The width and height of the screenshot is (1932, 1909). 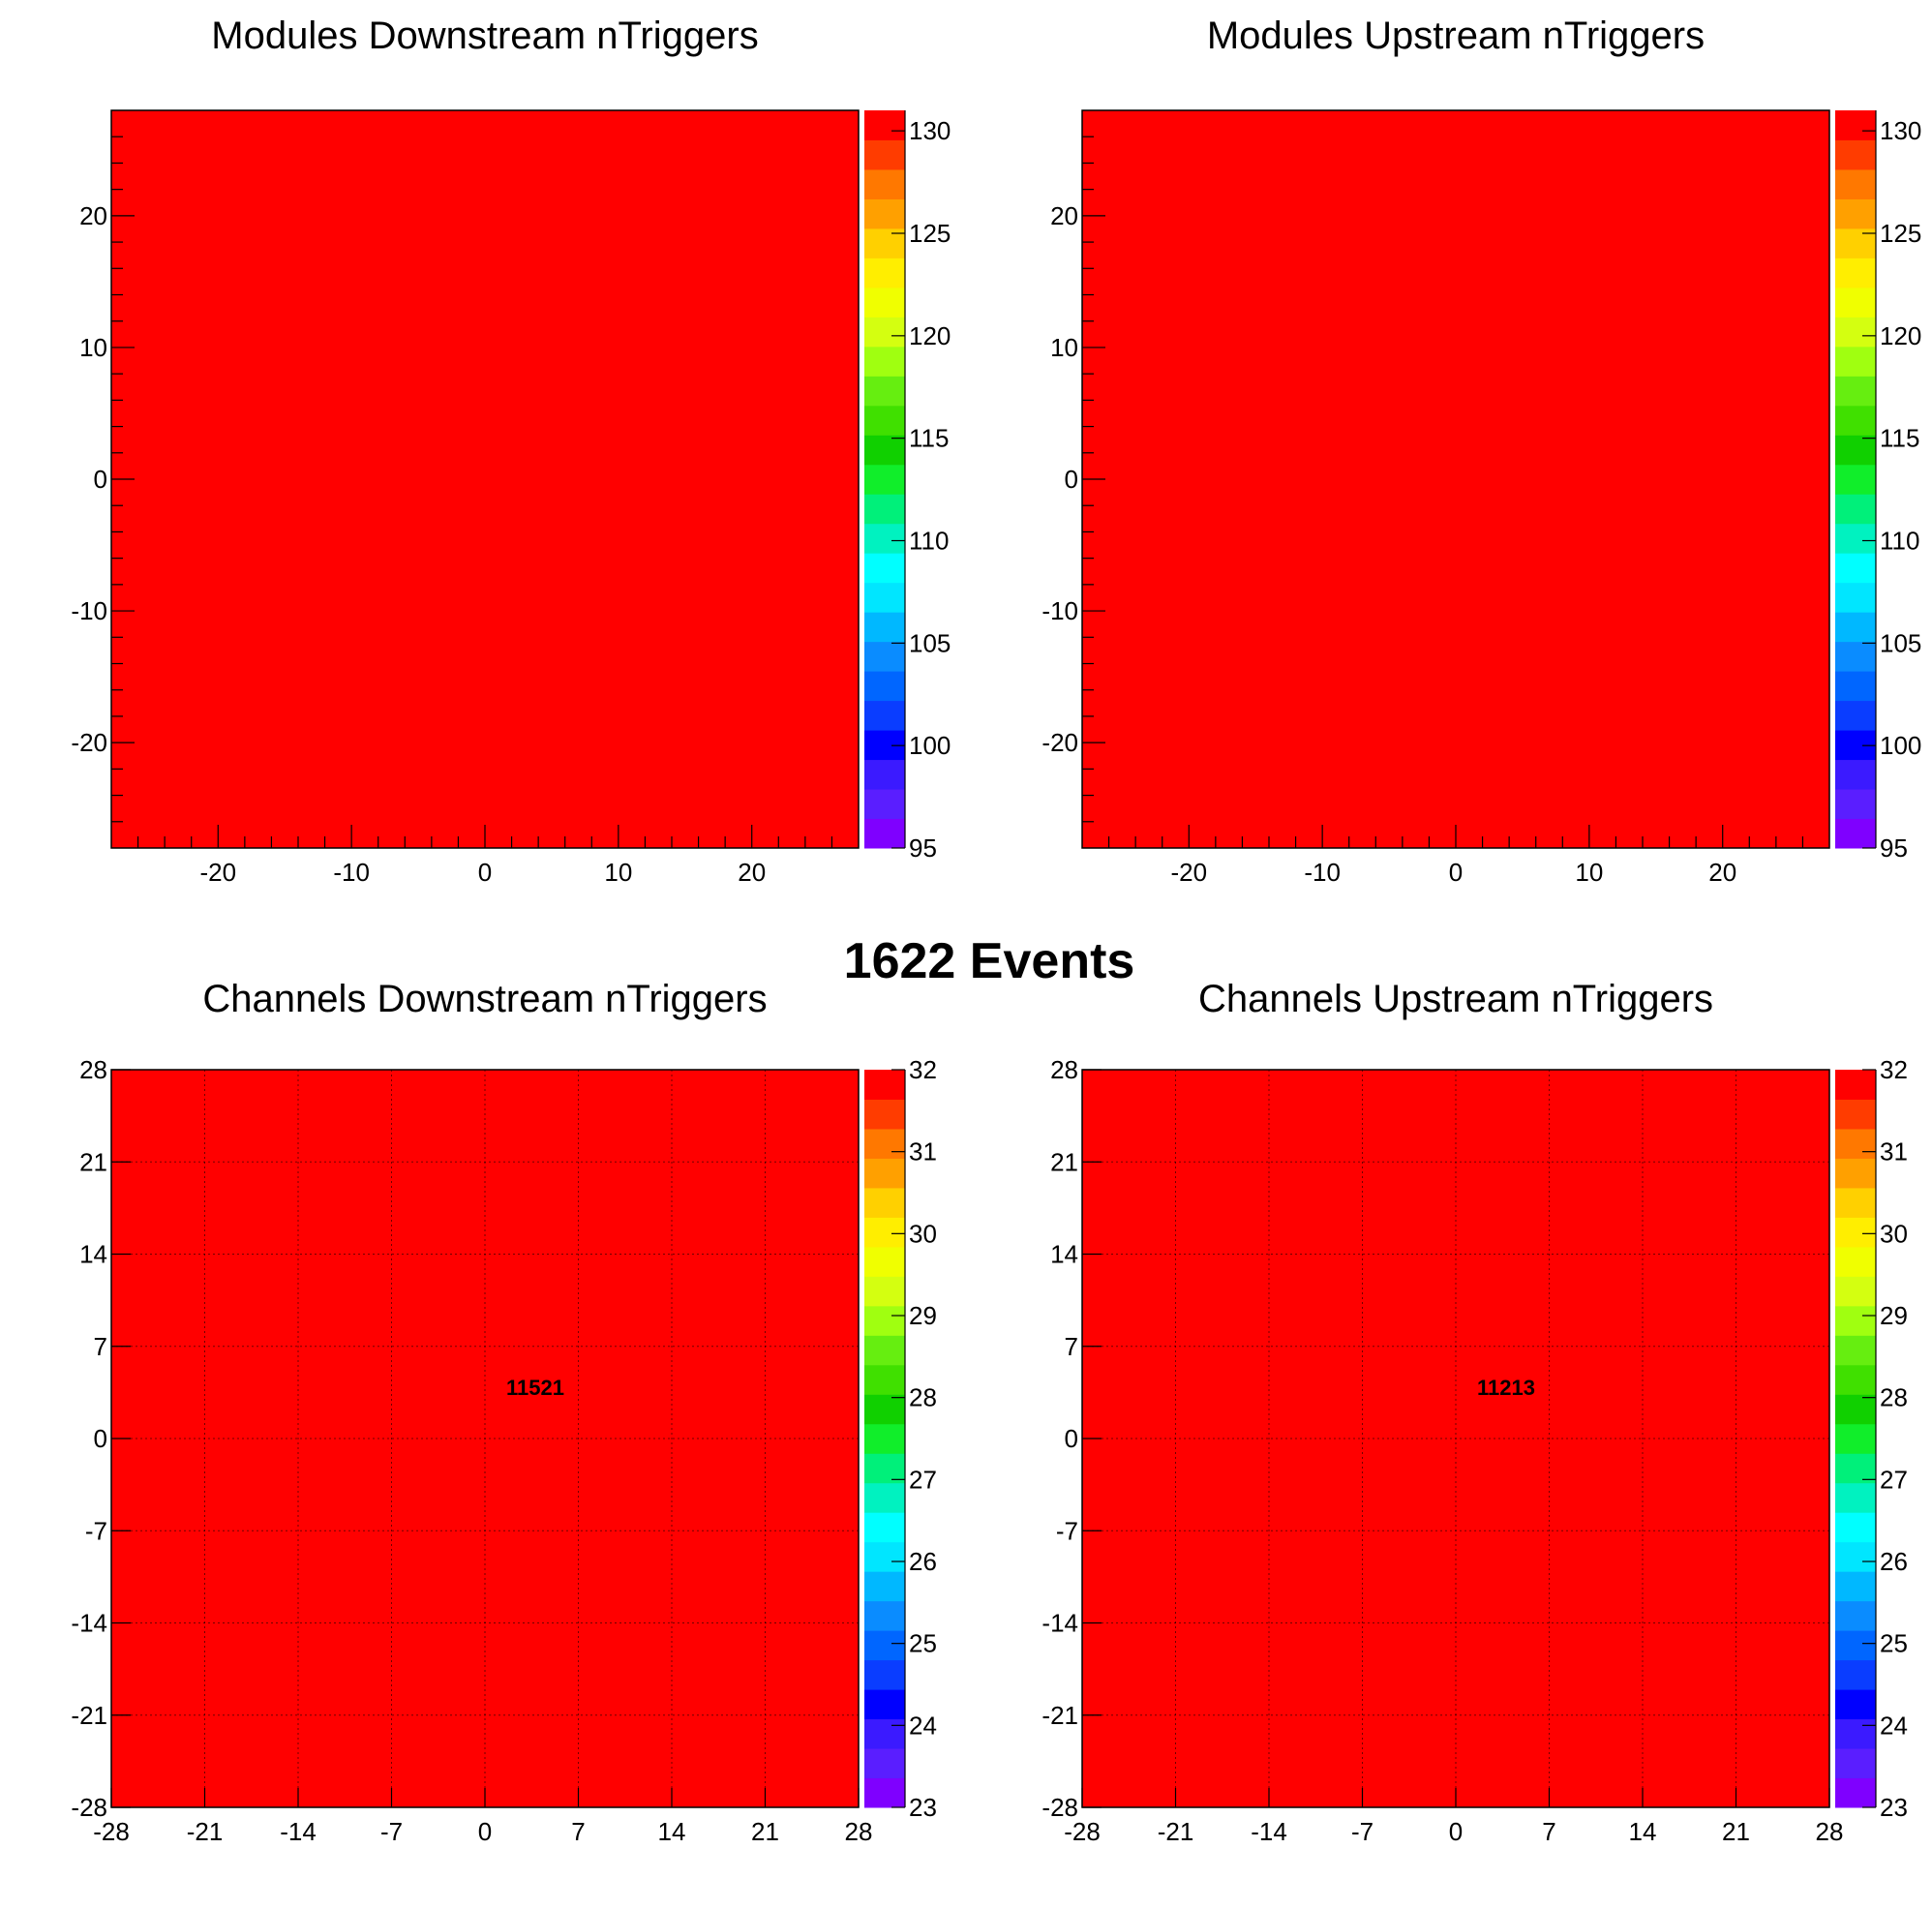 What do you see at coordinates (923, 1069) in the screenshot?
I see `colorbar-tick-label: 32` at bounding box center [923, 1069].